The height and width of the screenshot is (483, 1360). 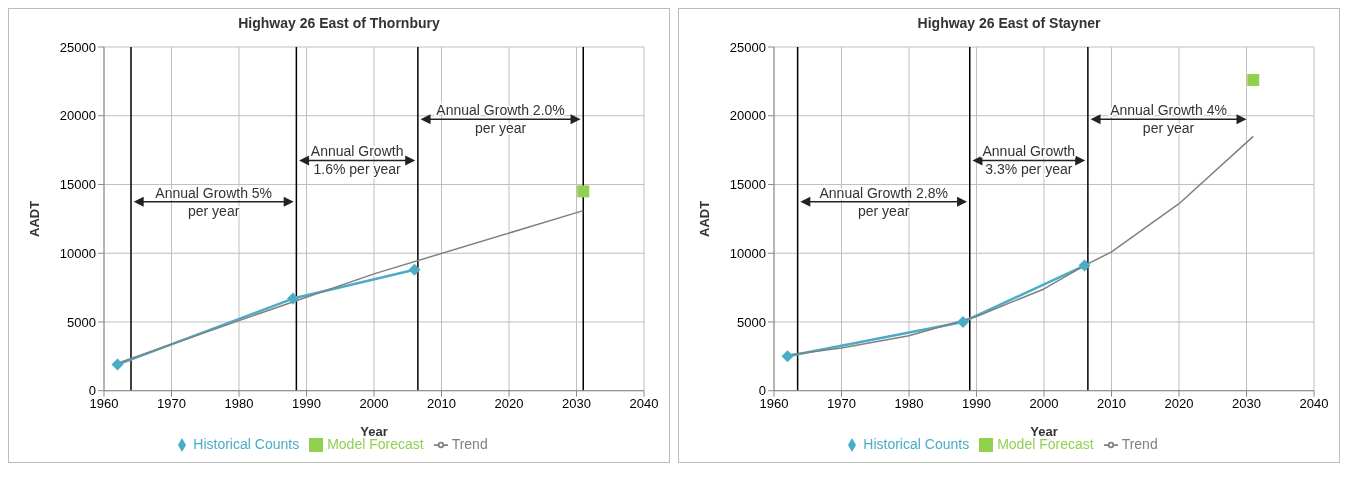 What do you see at coordinates (883, 201) in the screenshot?
I see `annotation: Annual Growth 2.8% per year` at bounding box center [883, 201].